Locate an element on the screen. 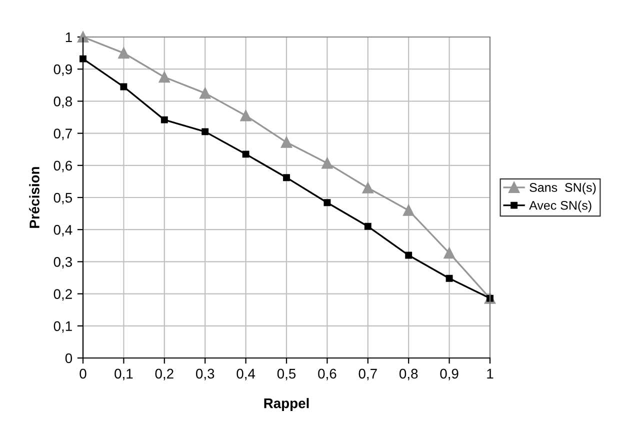  x-tick-label: 0,9 is located at coordinates (449, 374).